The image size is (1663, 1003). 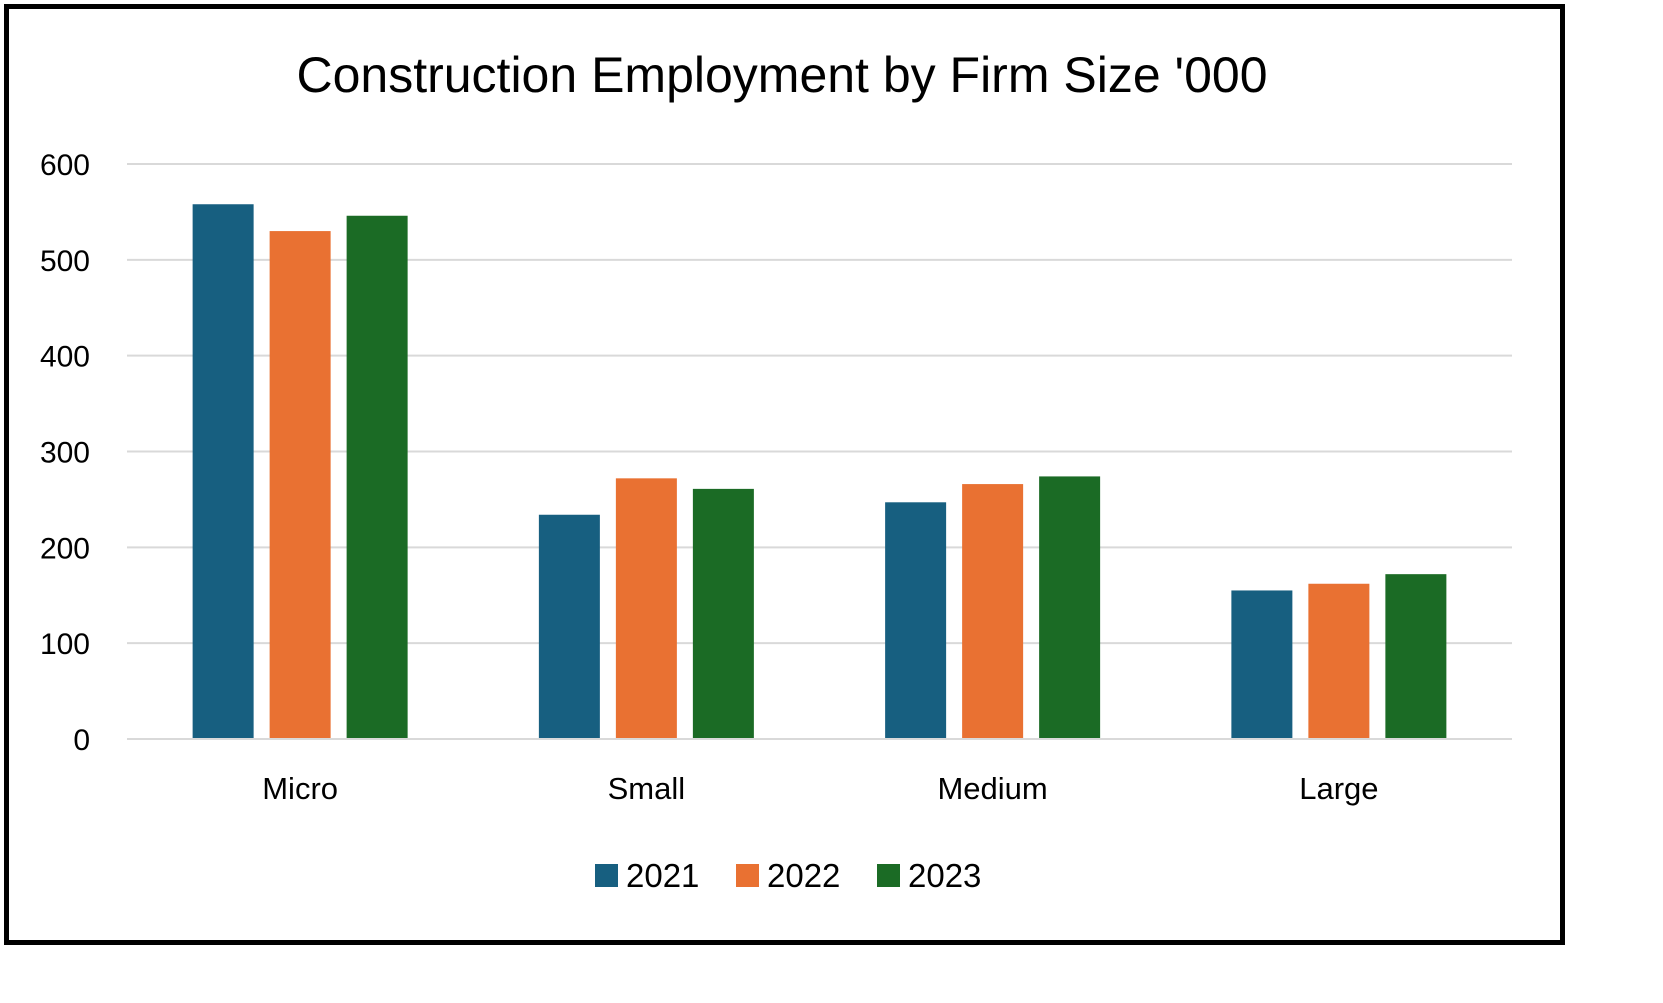 What do you see at coordinates (1070, 607) in the screenshot?
I see `bar-2023-medium` at bounding box center [1070, 607].